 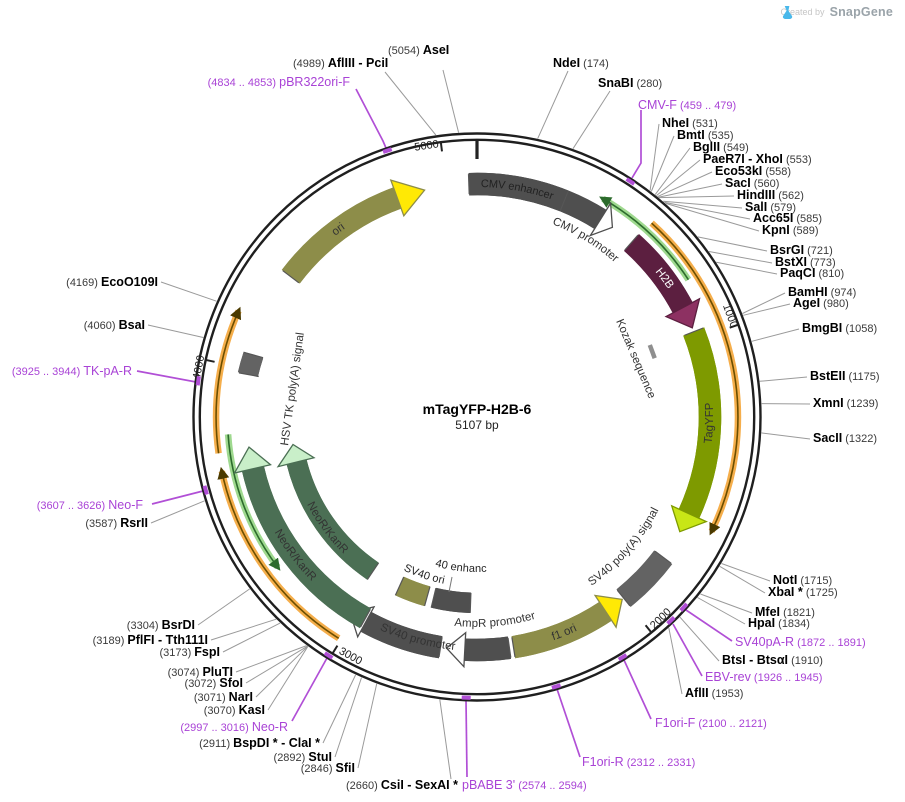 What do you see at coordinates (785, 612) in the screenshot?
I see `site-MfeI: MfeI (1821)` at bounding box center [785, 612].